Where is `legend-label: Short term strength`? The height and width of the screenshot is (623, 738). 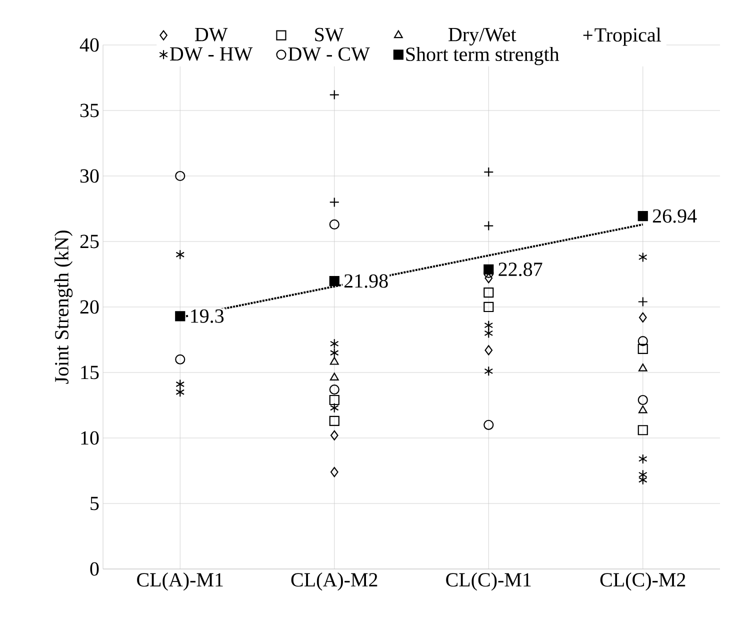 legend-label: Short term strength is located at coordinates (483, 56).